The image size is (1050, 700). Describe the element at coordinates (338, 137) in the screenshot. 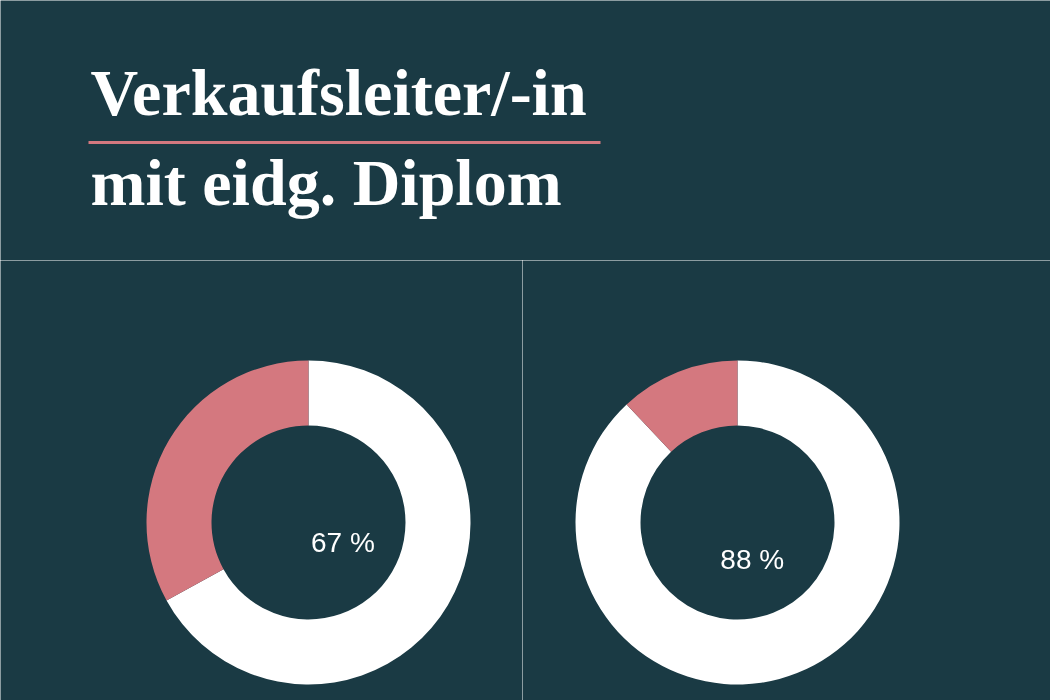

I see `chart-title: Verkaufsleiter/-in mit eidg. Diplom` at that location.